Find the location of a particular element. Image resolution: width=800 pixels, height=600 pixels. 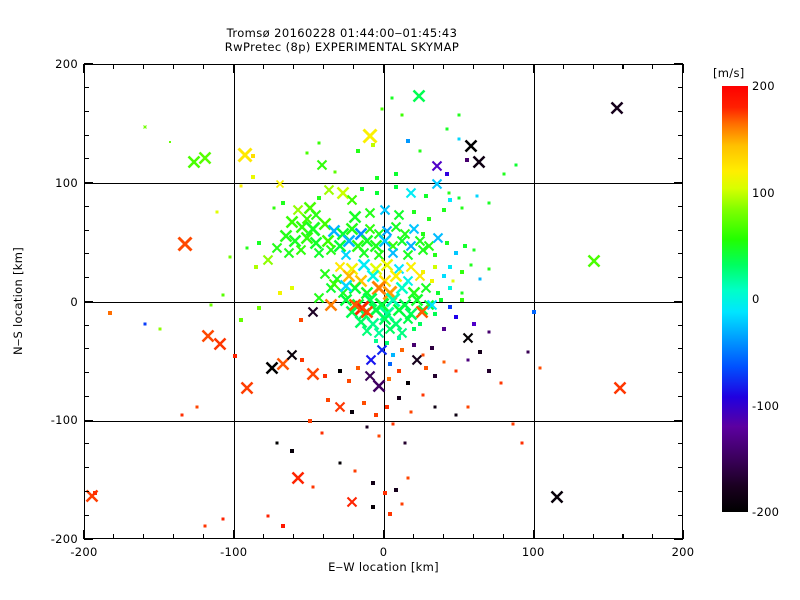

y-tick-label: 0 is located at coordinates (74, 301).